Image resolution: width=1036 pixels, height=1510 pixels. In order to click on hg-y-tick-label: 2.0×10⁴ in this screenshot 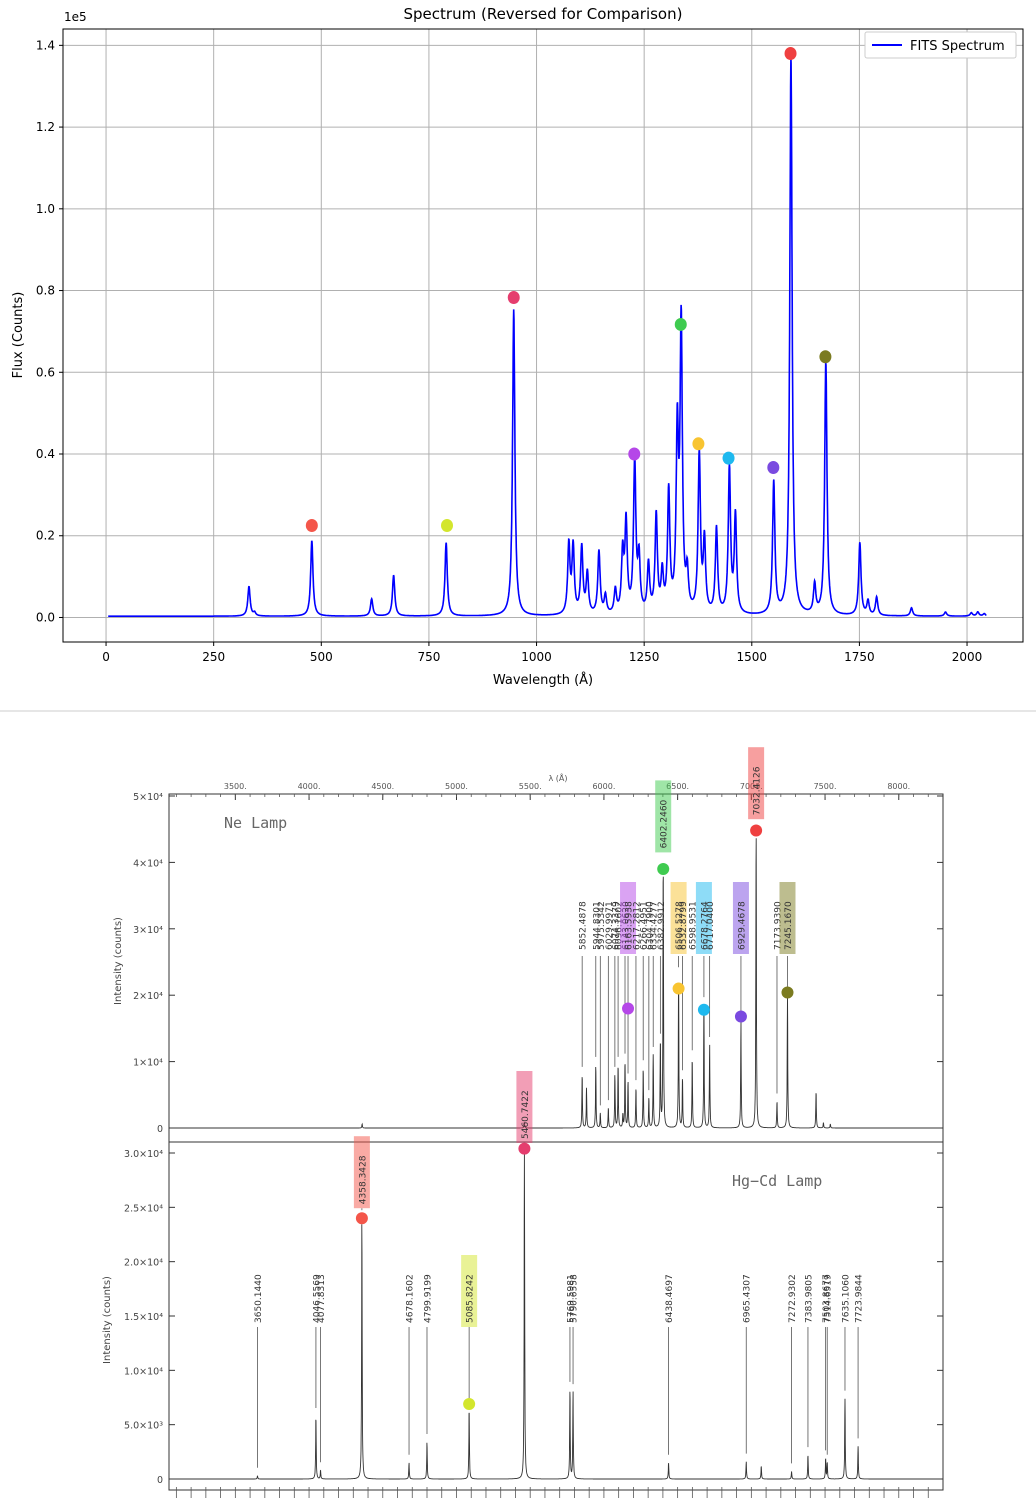, I will do `click(143, 1263)`.